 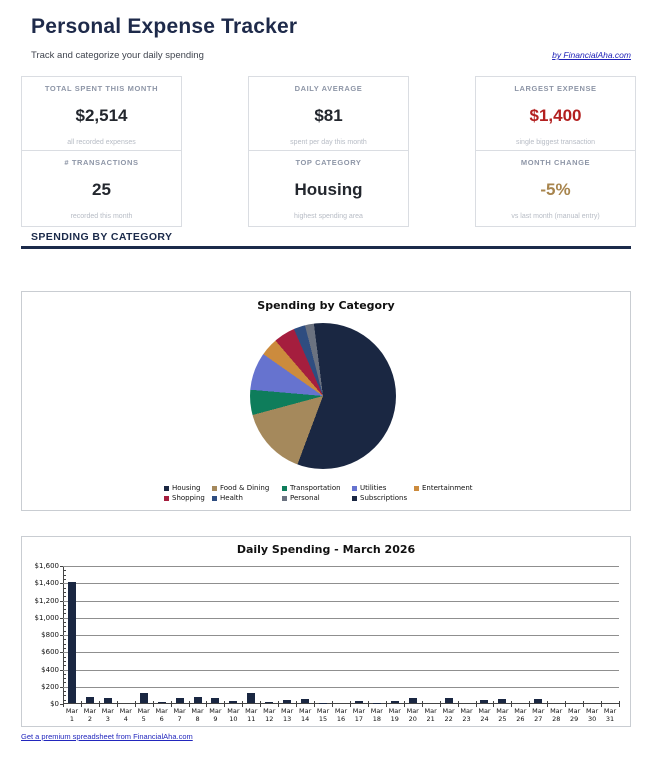 What do you see at coordinates (359, 715) in the screenshot?
I see `x-tick-label: Mar 17` at bounding box center [359, 715].